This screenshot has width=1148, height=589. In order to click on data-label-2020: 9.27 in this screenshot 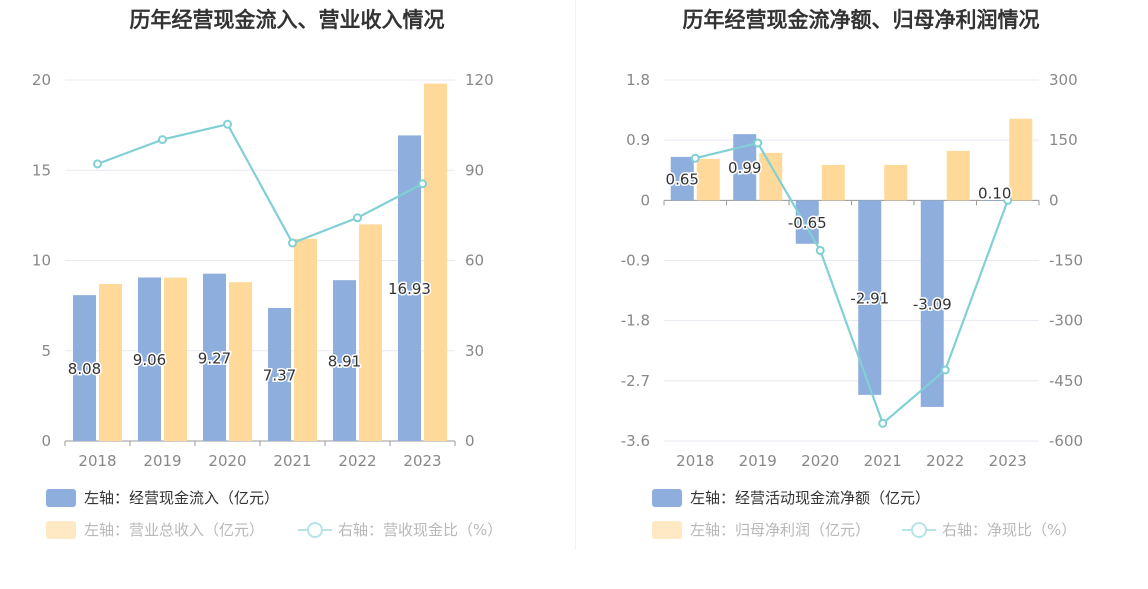, I will do `click(214, 358)`.